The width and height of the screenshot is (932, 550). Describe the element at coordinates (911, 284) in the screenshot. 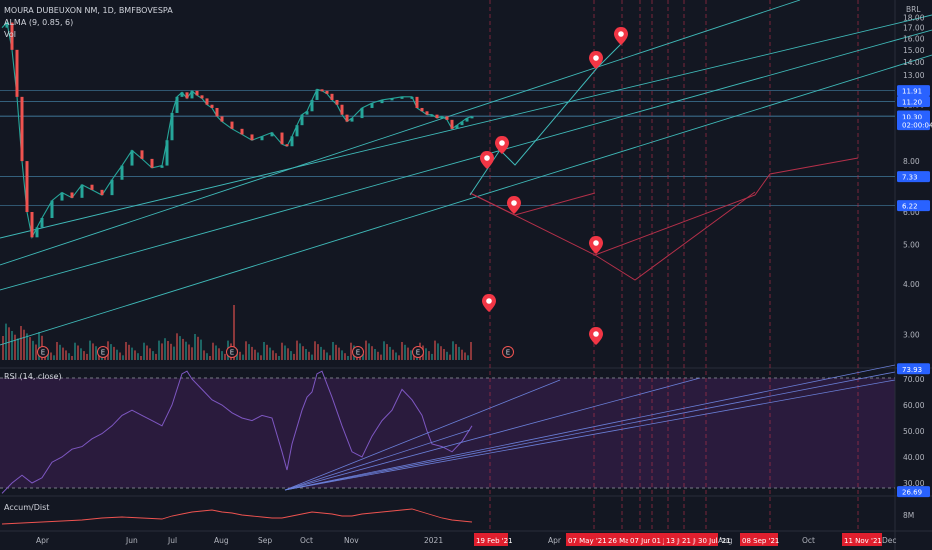

I see `price-tick-label: 4.00` at that location.